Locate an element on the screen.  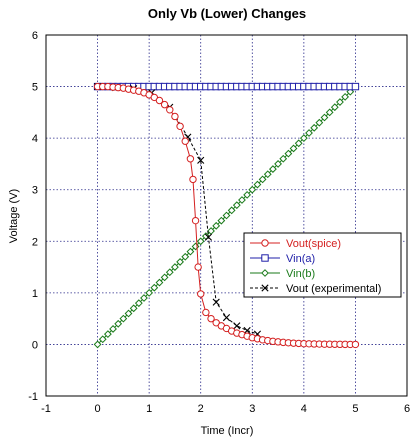
x-tick-label: -1 is located at coordinates (46, 409).